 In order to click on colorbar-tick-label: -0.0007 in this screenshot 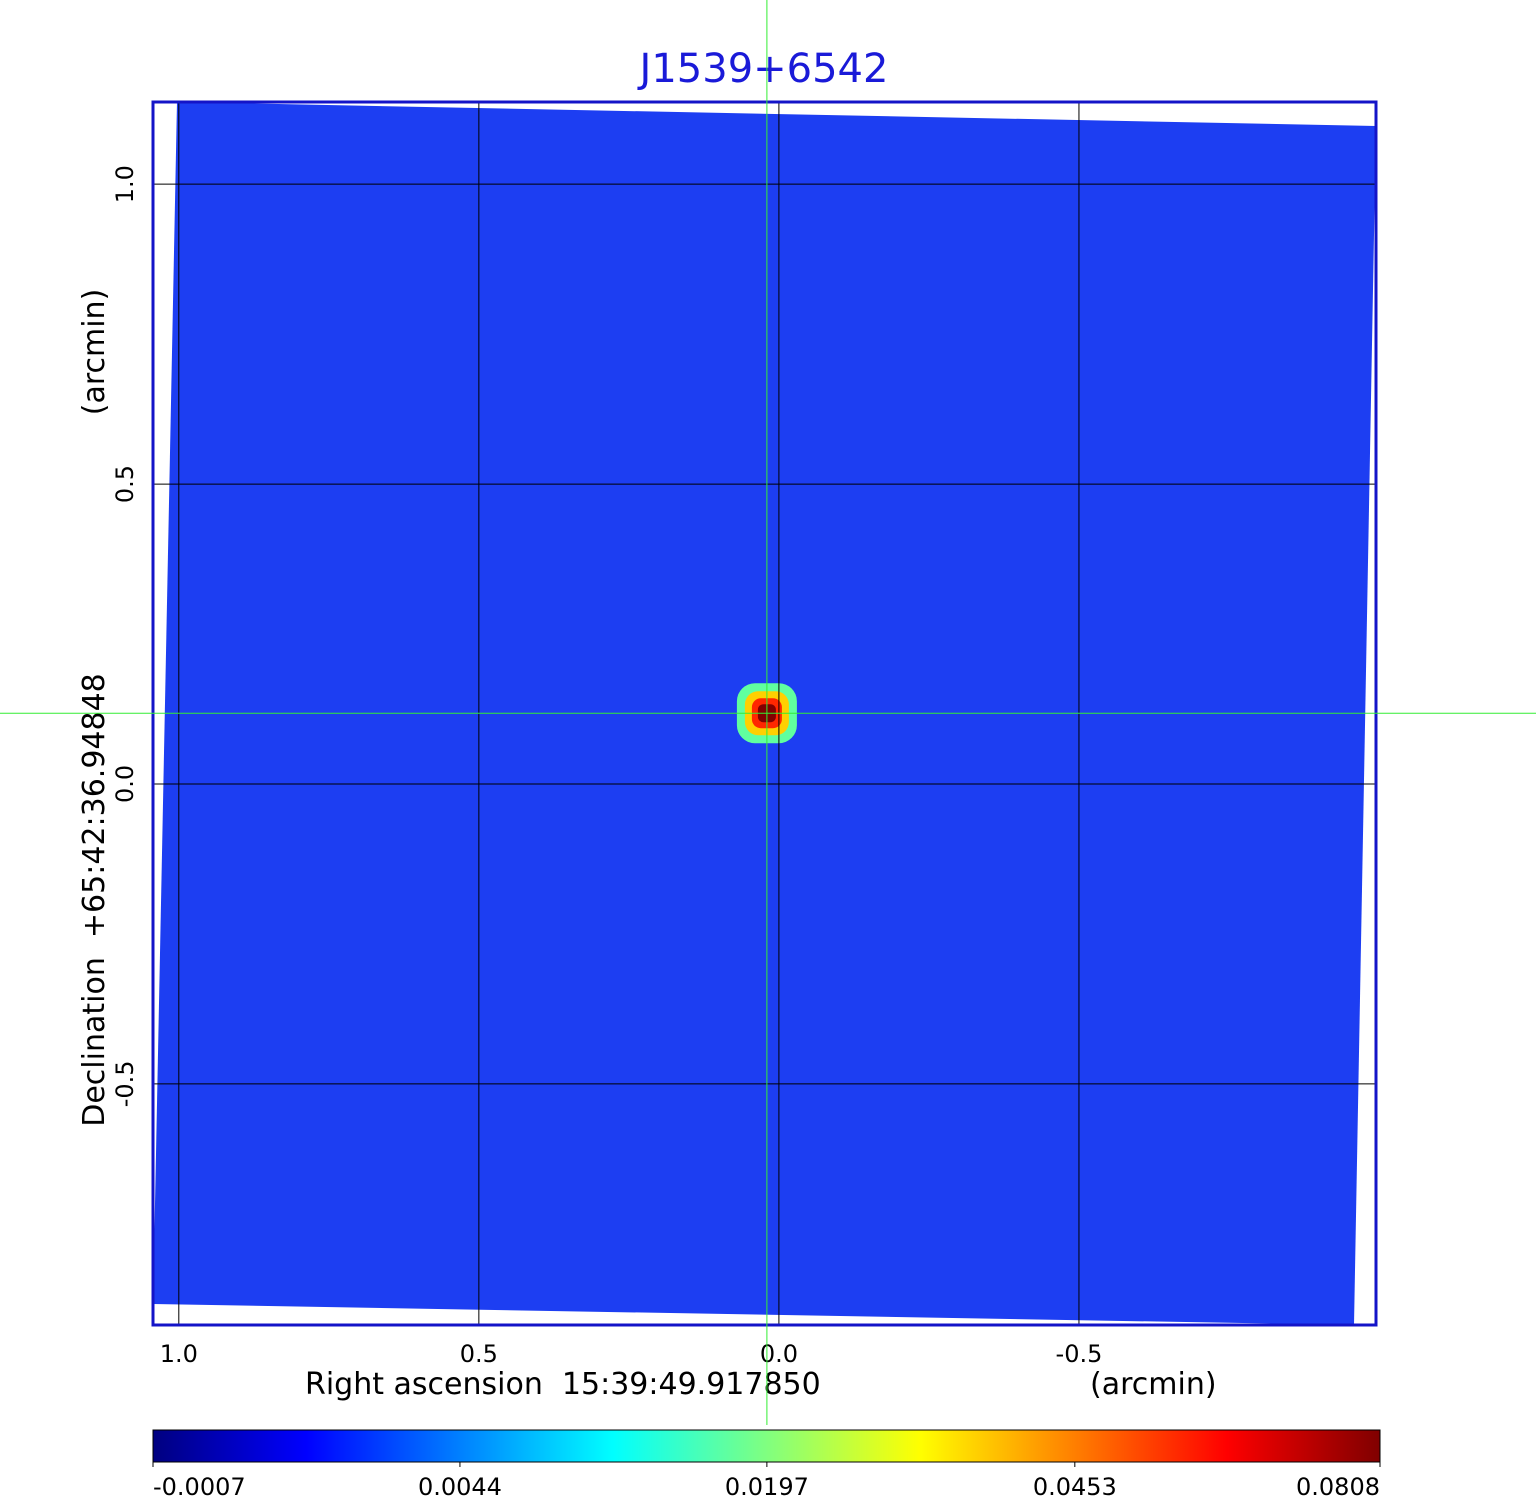, I will do `click(199, 1486)`.